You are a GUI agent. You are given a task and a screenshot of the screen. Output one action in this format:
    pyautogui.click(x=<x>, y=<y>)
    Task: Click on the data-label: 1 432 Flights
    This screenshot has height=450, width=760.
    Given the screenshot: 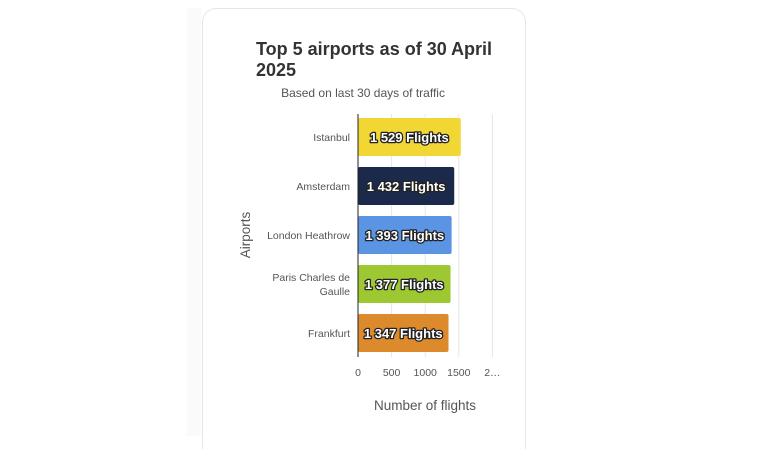 What is the action you would take?
    pyautogui.click(x=406, y=186)
    